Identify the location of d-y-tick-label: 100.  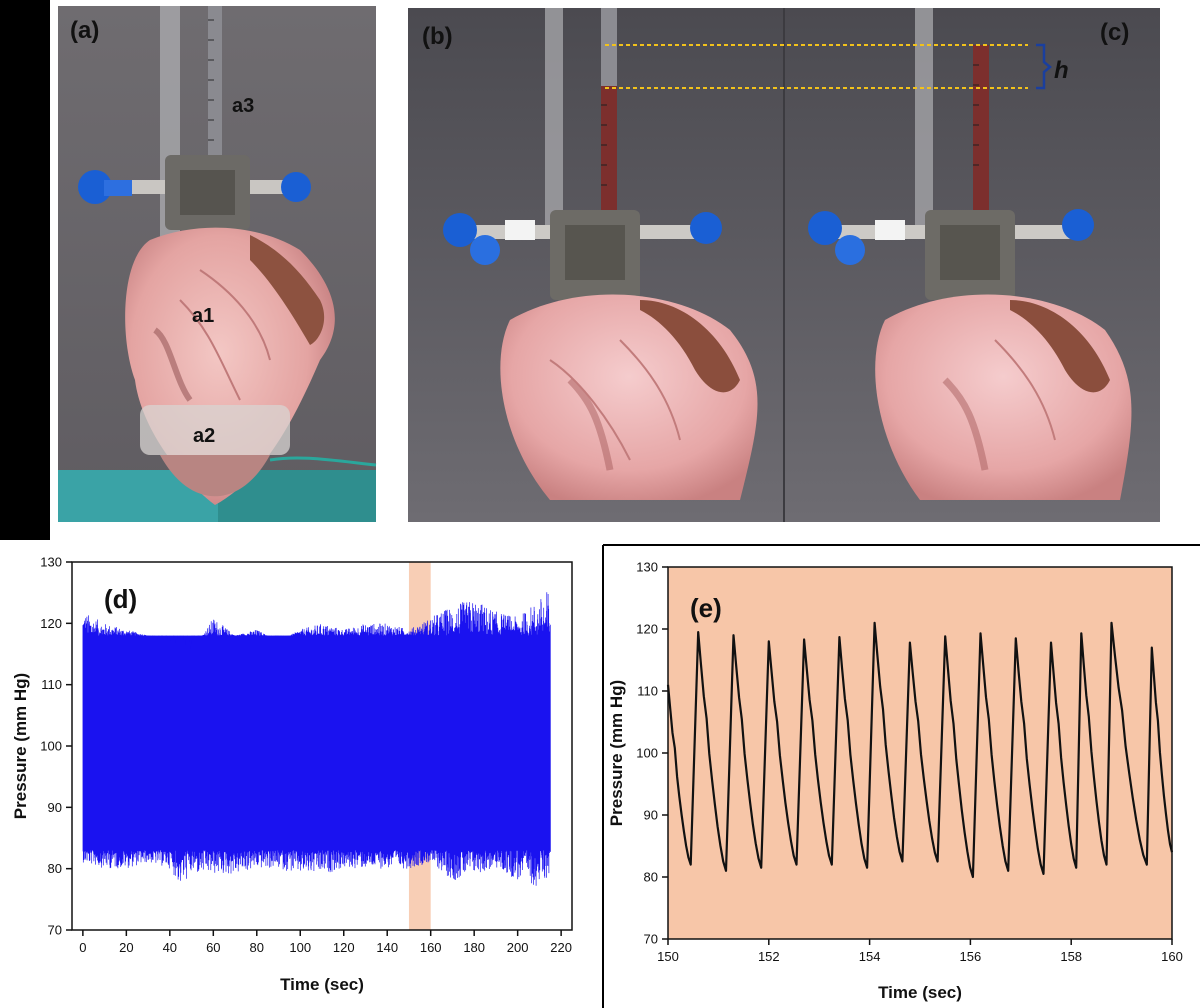
(51, 746).